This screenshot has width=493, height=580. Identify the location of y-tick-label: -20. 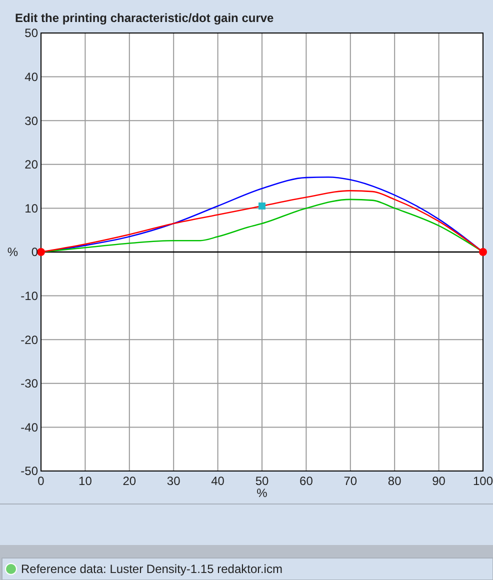
(29, 339).